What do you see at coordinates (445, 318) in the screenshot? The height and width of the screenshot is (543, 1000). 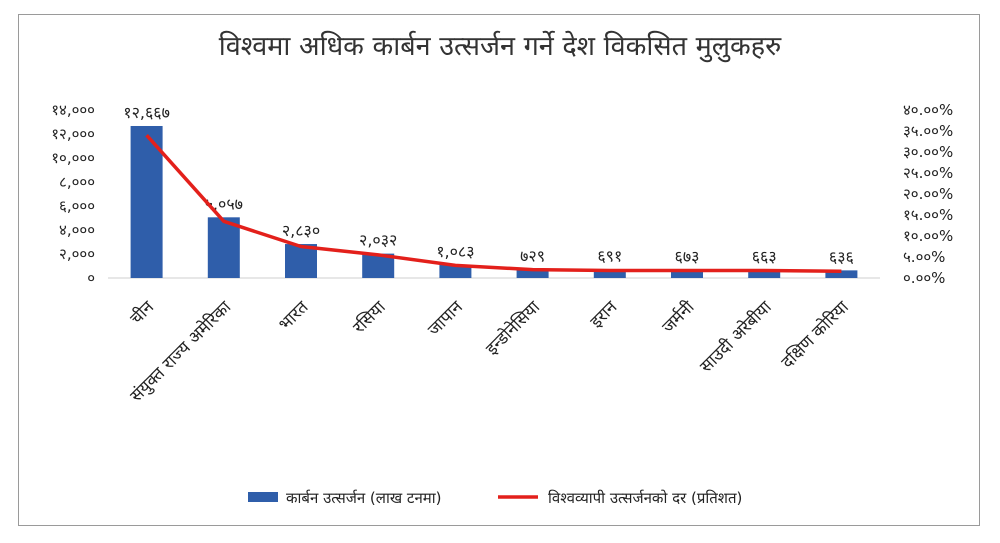 I see `category-label: जापान` at bounding box center [445, 318].